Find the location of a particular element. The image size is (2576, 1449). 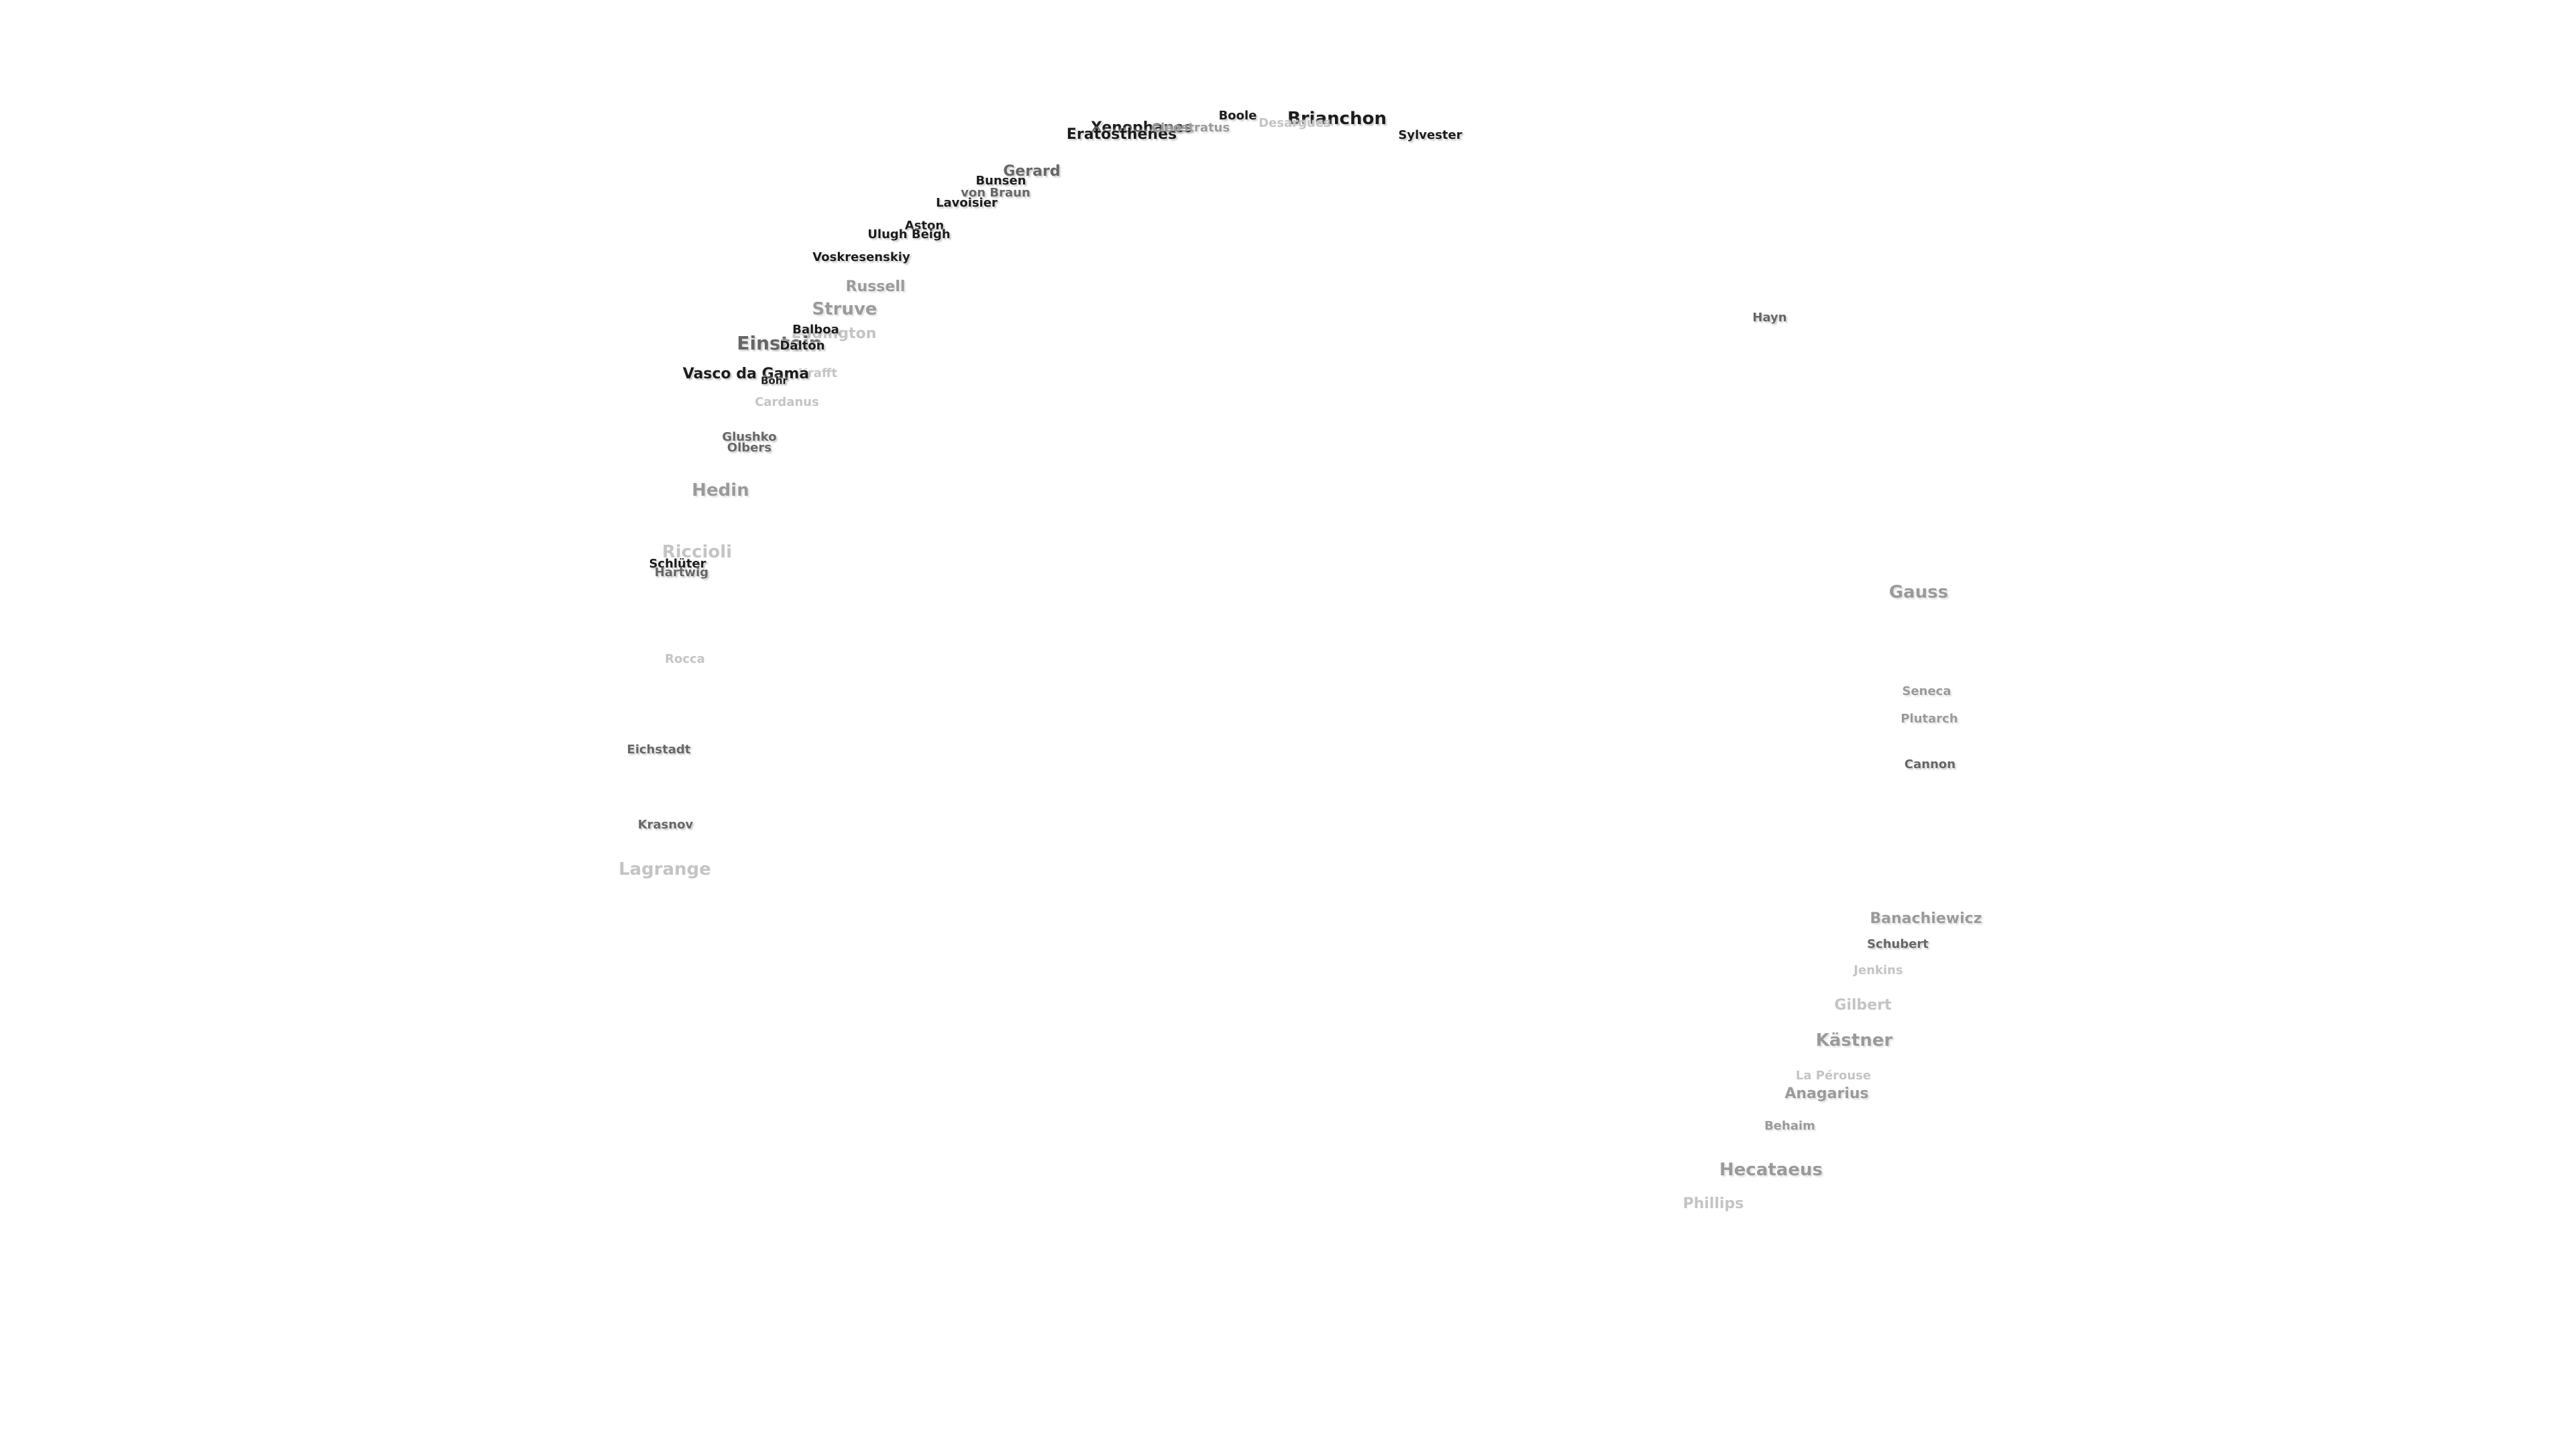

crater-label-seneca: Seneca is located at coordinates (1926, 691).